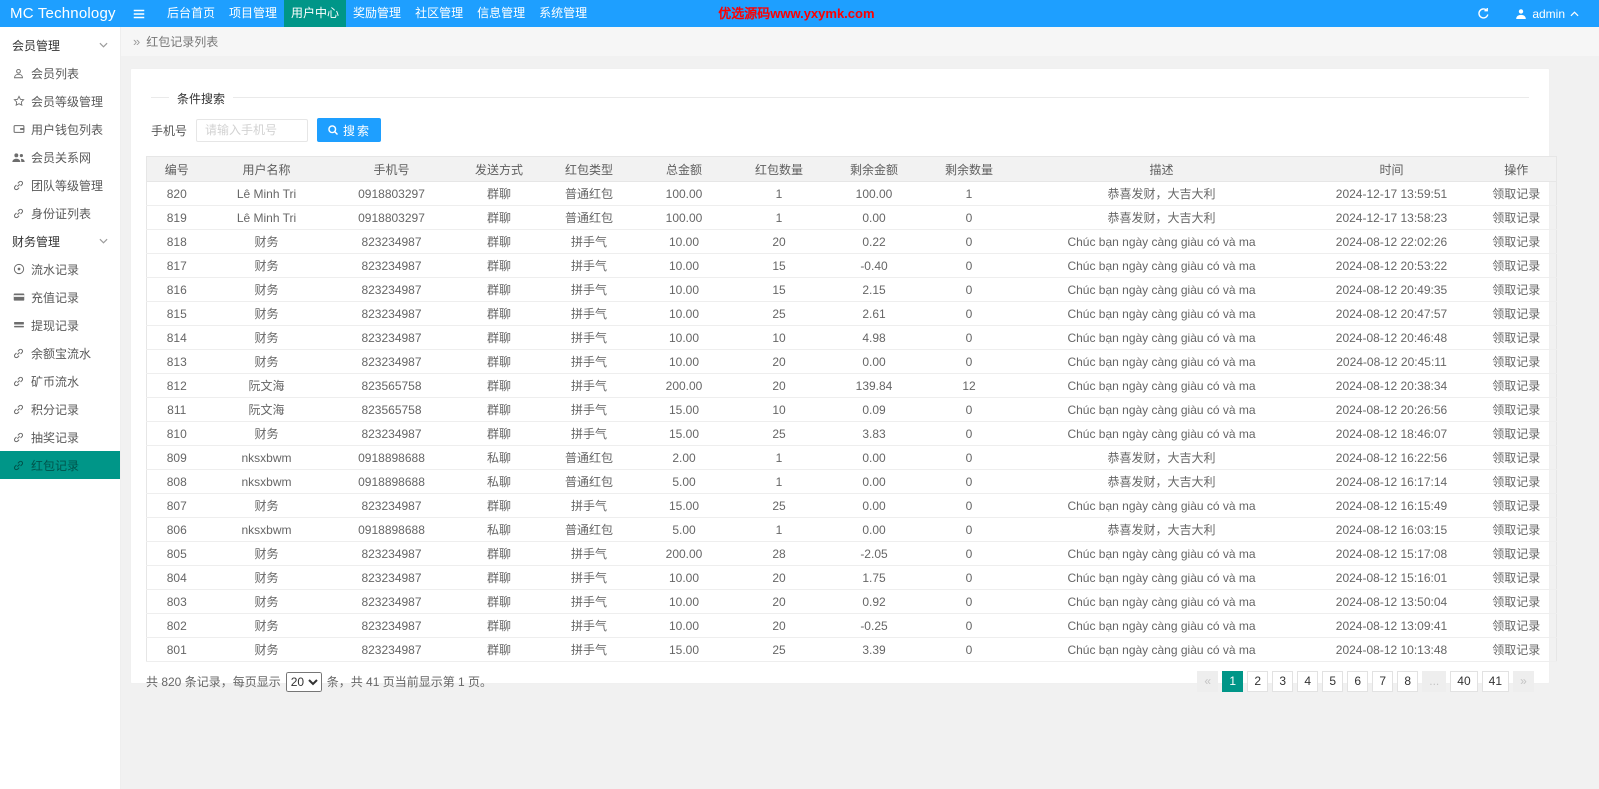  I want to click on cell: 普通红包, so click(589, 481).